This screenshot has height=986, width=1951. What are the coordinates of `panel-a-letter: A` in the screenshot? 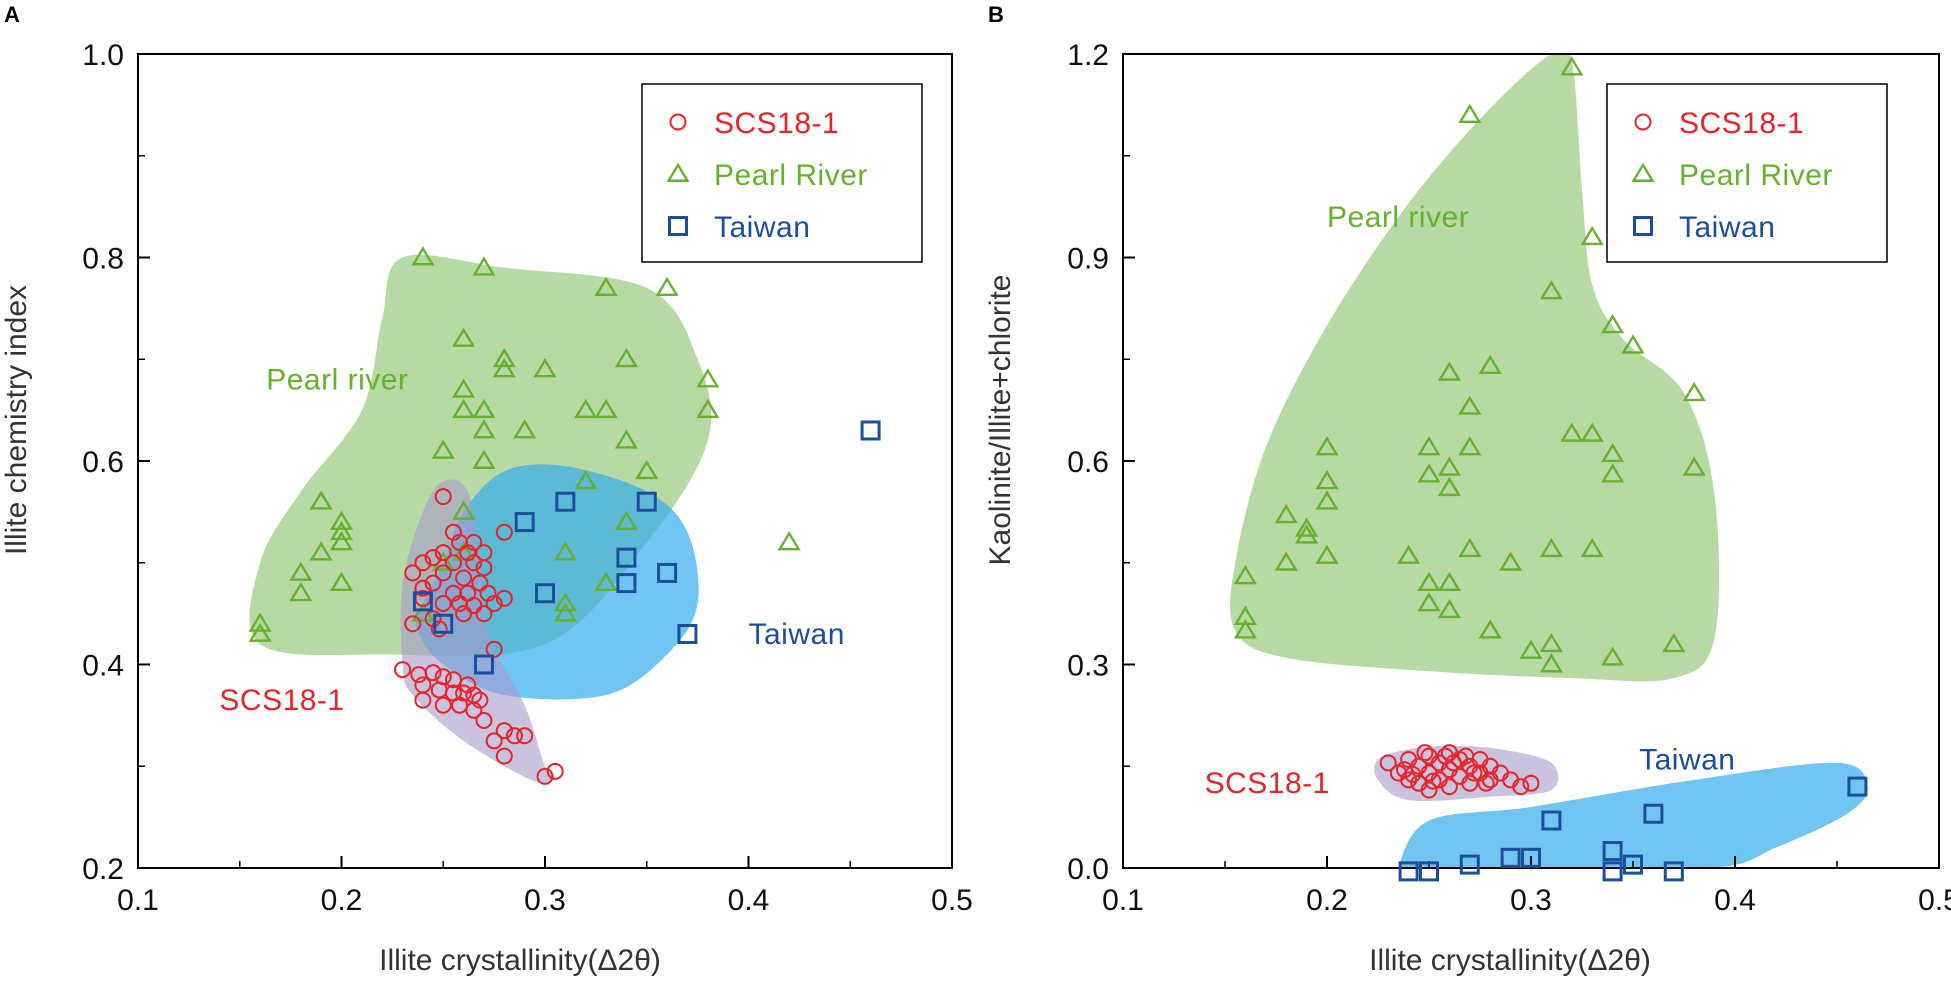 It's located at (12, 14).